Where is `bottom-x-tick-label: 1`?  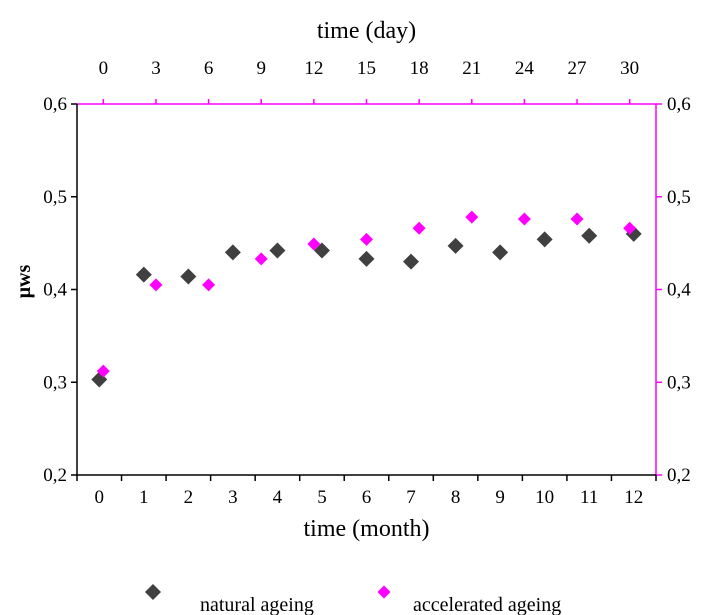 bottom-x-tick-label: 1 is located at coordinates (144, 497).